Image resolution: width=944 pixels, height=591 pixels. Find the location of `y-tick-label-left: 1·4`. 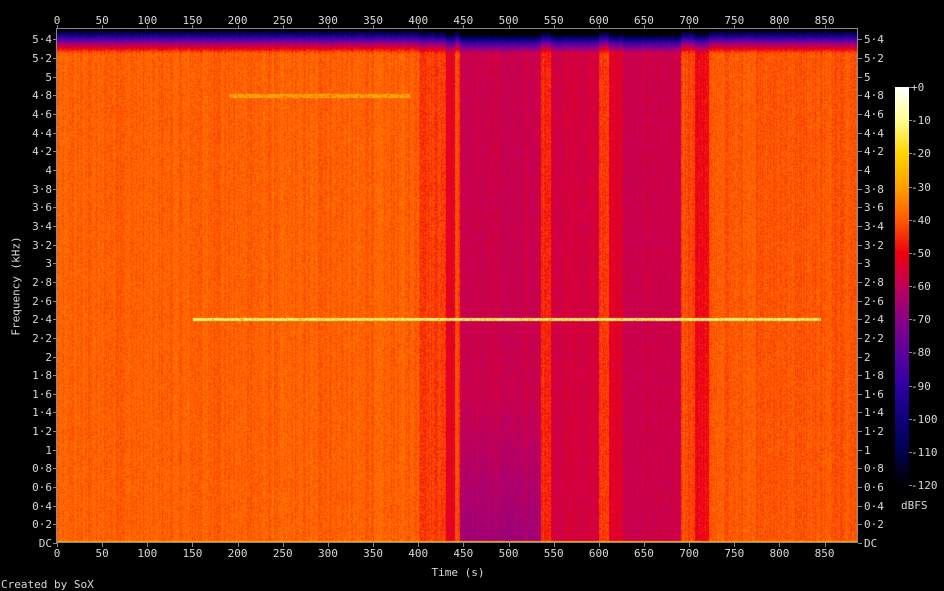

y-tick-label-left: 1·4 is located at coordinates (42, 413).